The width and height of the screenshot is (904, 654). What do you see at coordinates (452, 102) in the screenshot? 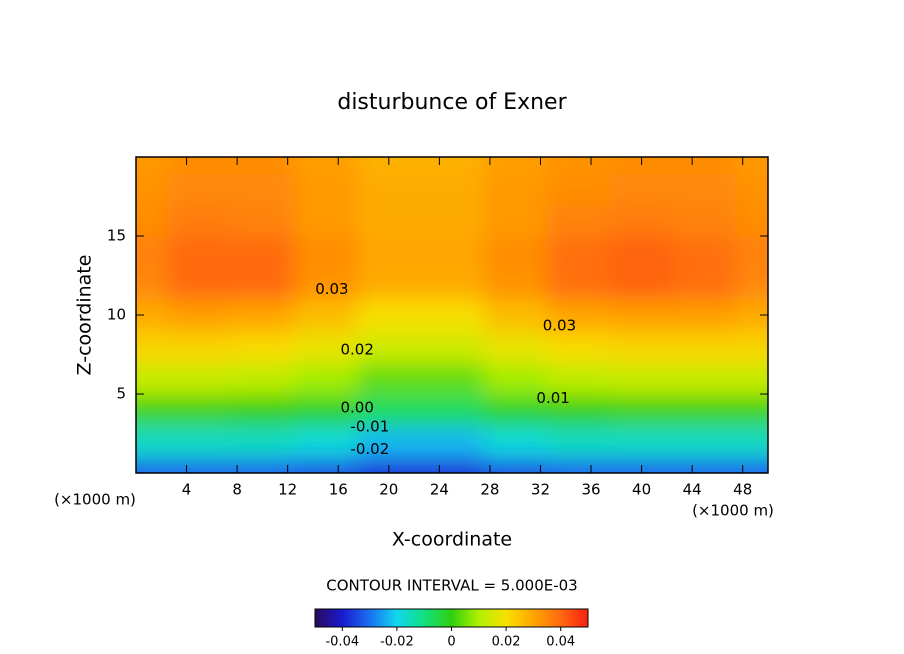
I see `chart-title: disturbunce of Exner` at bounding box center [452, 102].